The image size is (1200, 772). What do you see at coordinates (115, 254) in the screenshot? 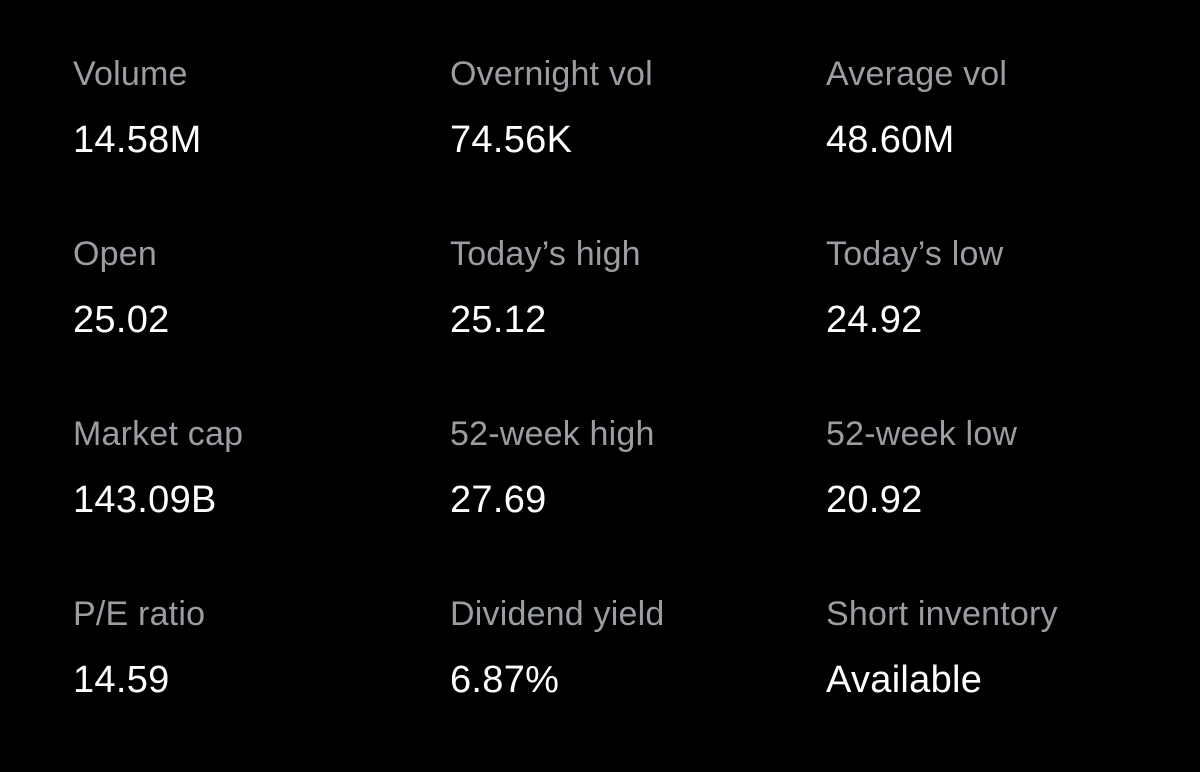
I see `stat-label: Open` at bounding box center [115, 254].